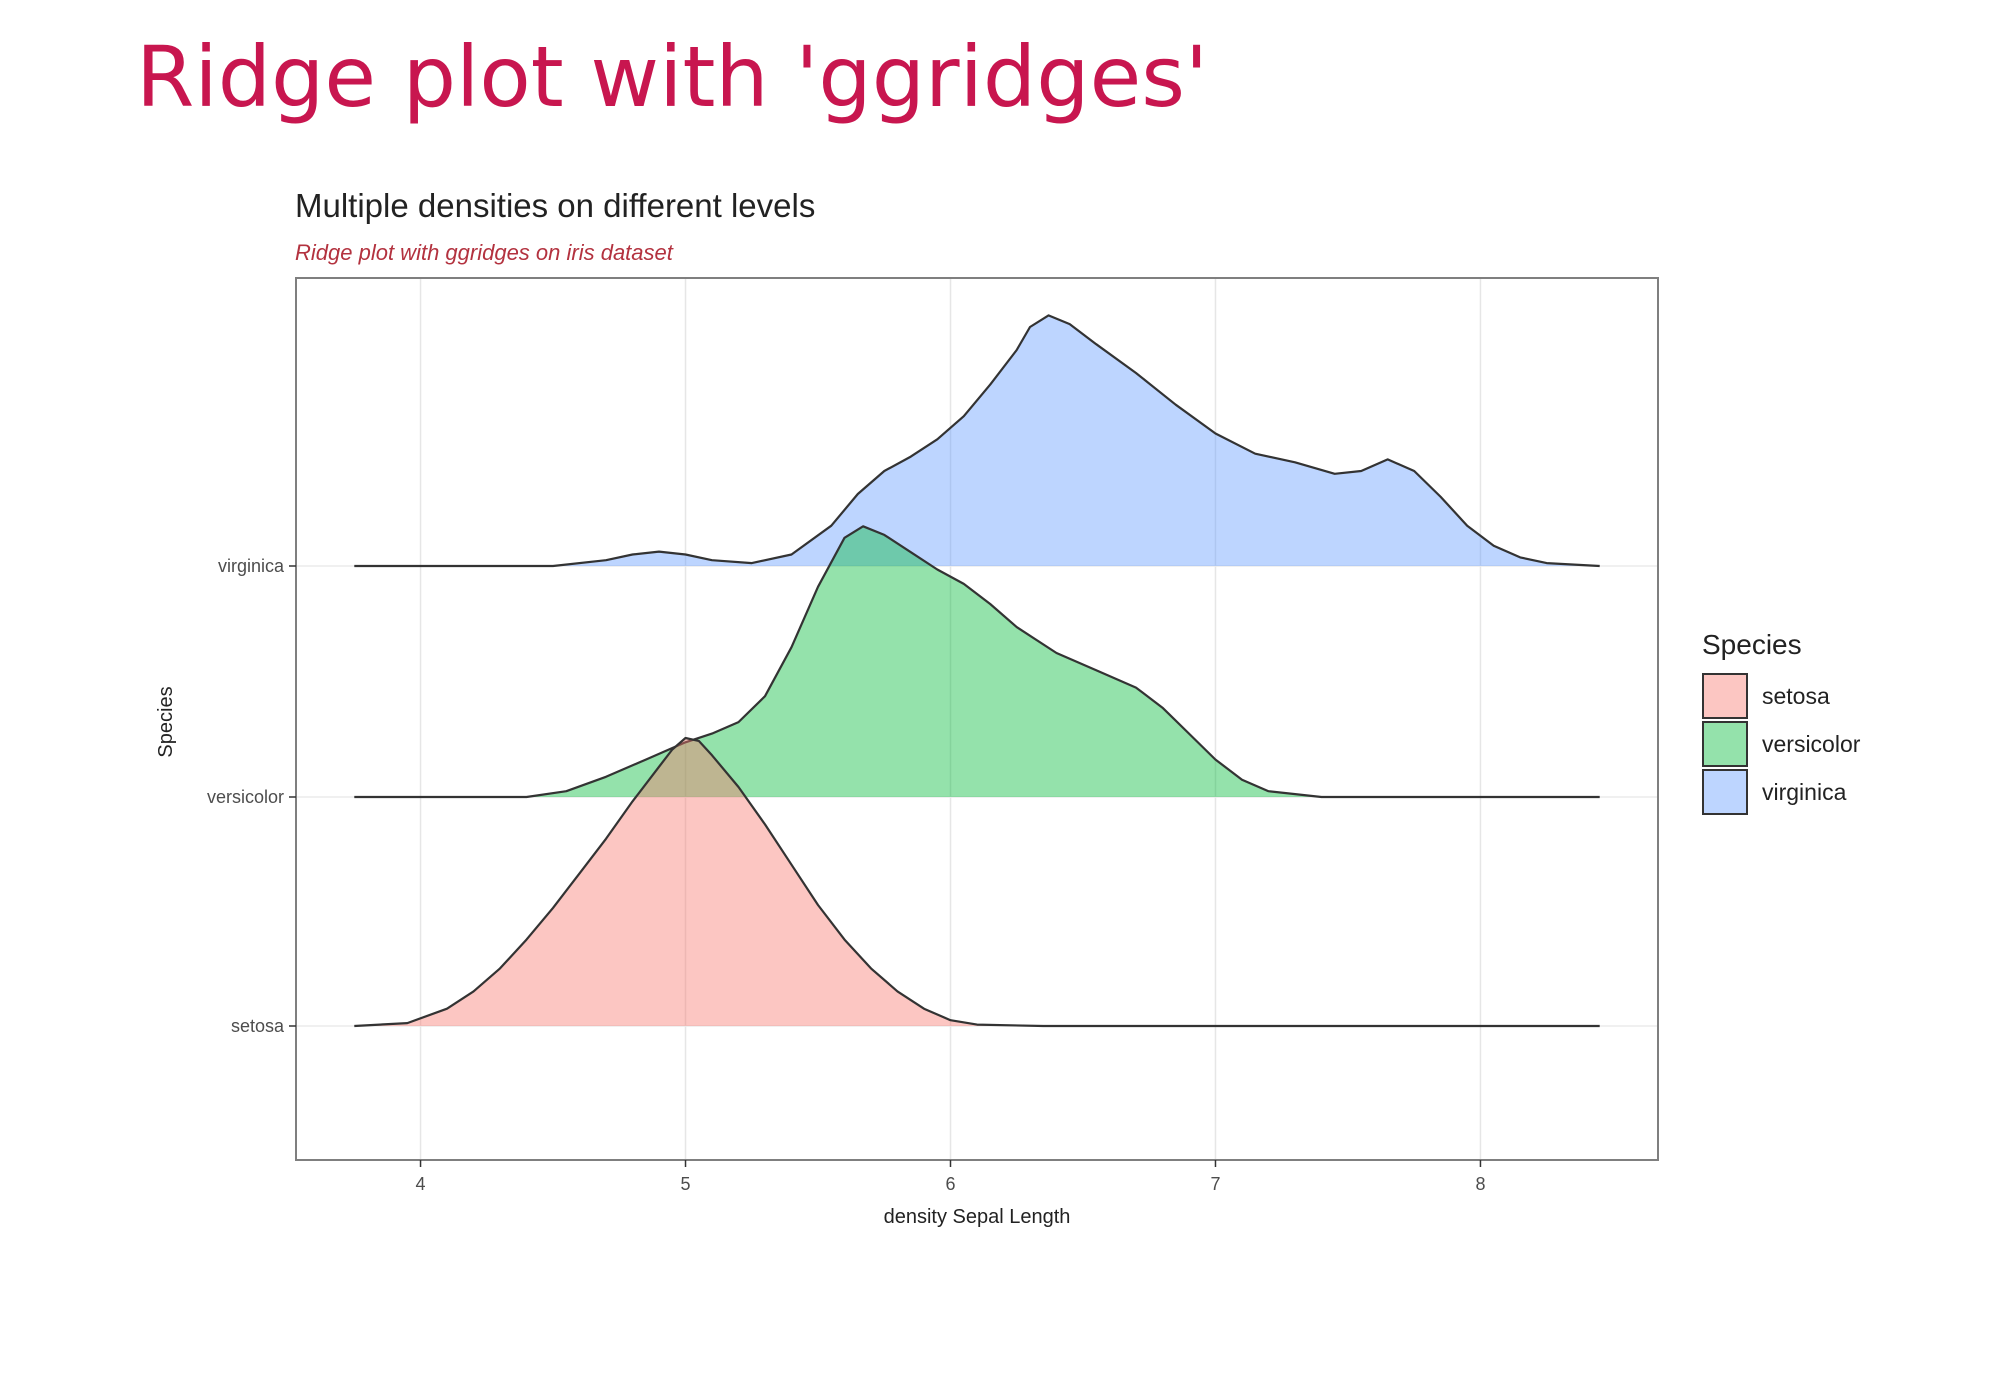  Describe the element at coordinates (421, 1184) in the screenshot. I see `x-tick-label: 4` at that location.